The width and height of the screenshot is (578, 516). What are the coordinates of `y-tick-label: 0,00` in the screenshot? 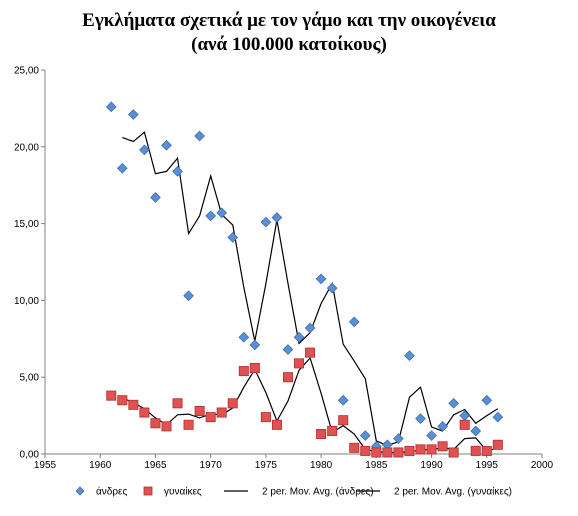 It's located at (30, 455).